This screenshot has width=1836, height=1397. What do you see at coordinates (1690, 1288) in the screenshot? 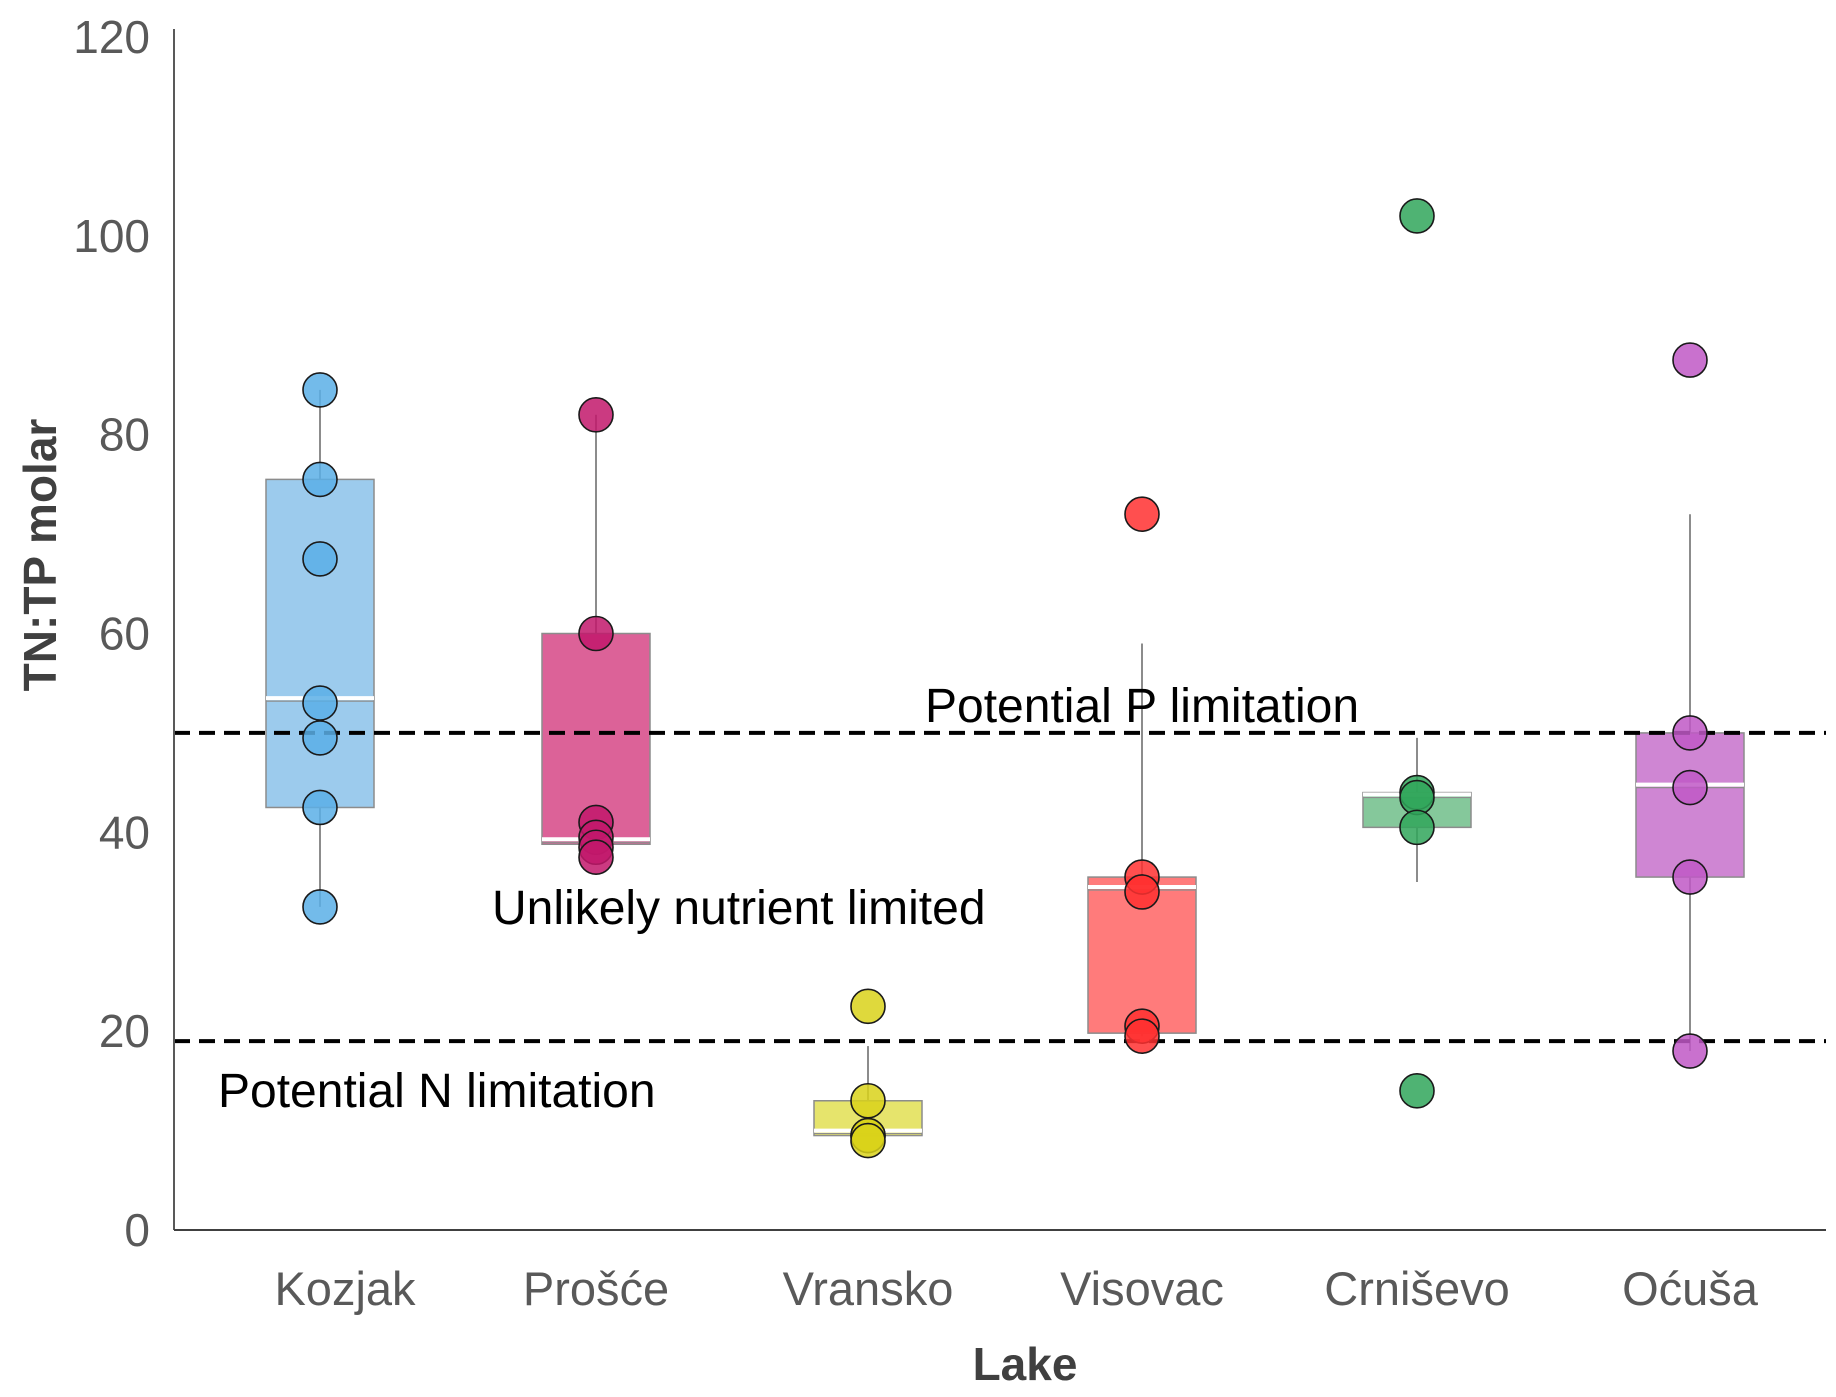
I see `x-tick-label: Oćuša` at bounding box center [1690, 1288].